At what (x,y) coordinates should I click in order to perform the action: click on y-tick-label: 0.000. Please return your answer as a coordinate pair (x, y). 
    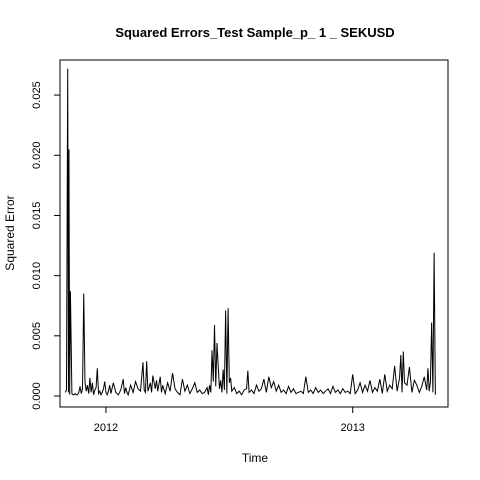
    Looking at the image, I should click on (37, 396).